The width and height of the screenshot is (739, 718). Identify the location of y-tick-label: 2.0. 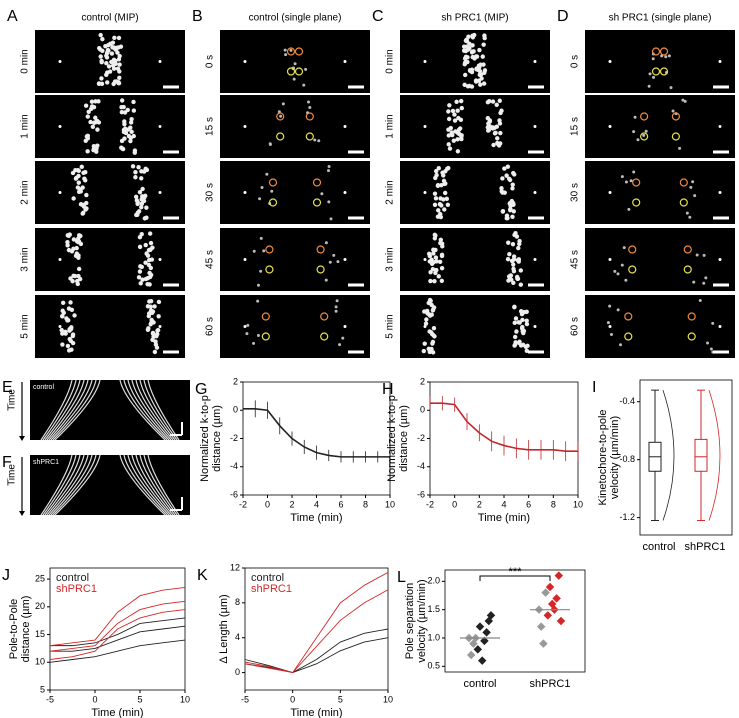
(433, 581).